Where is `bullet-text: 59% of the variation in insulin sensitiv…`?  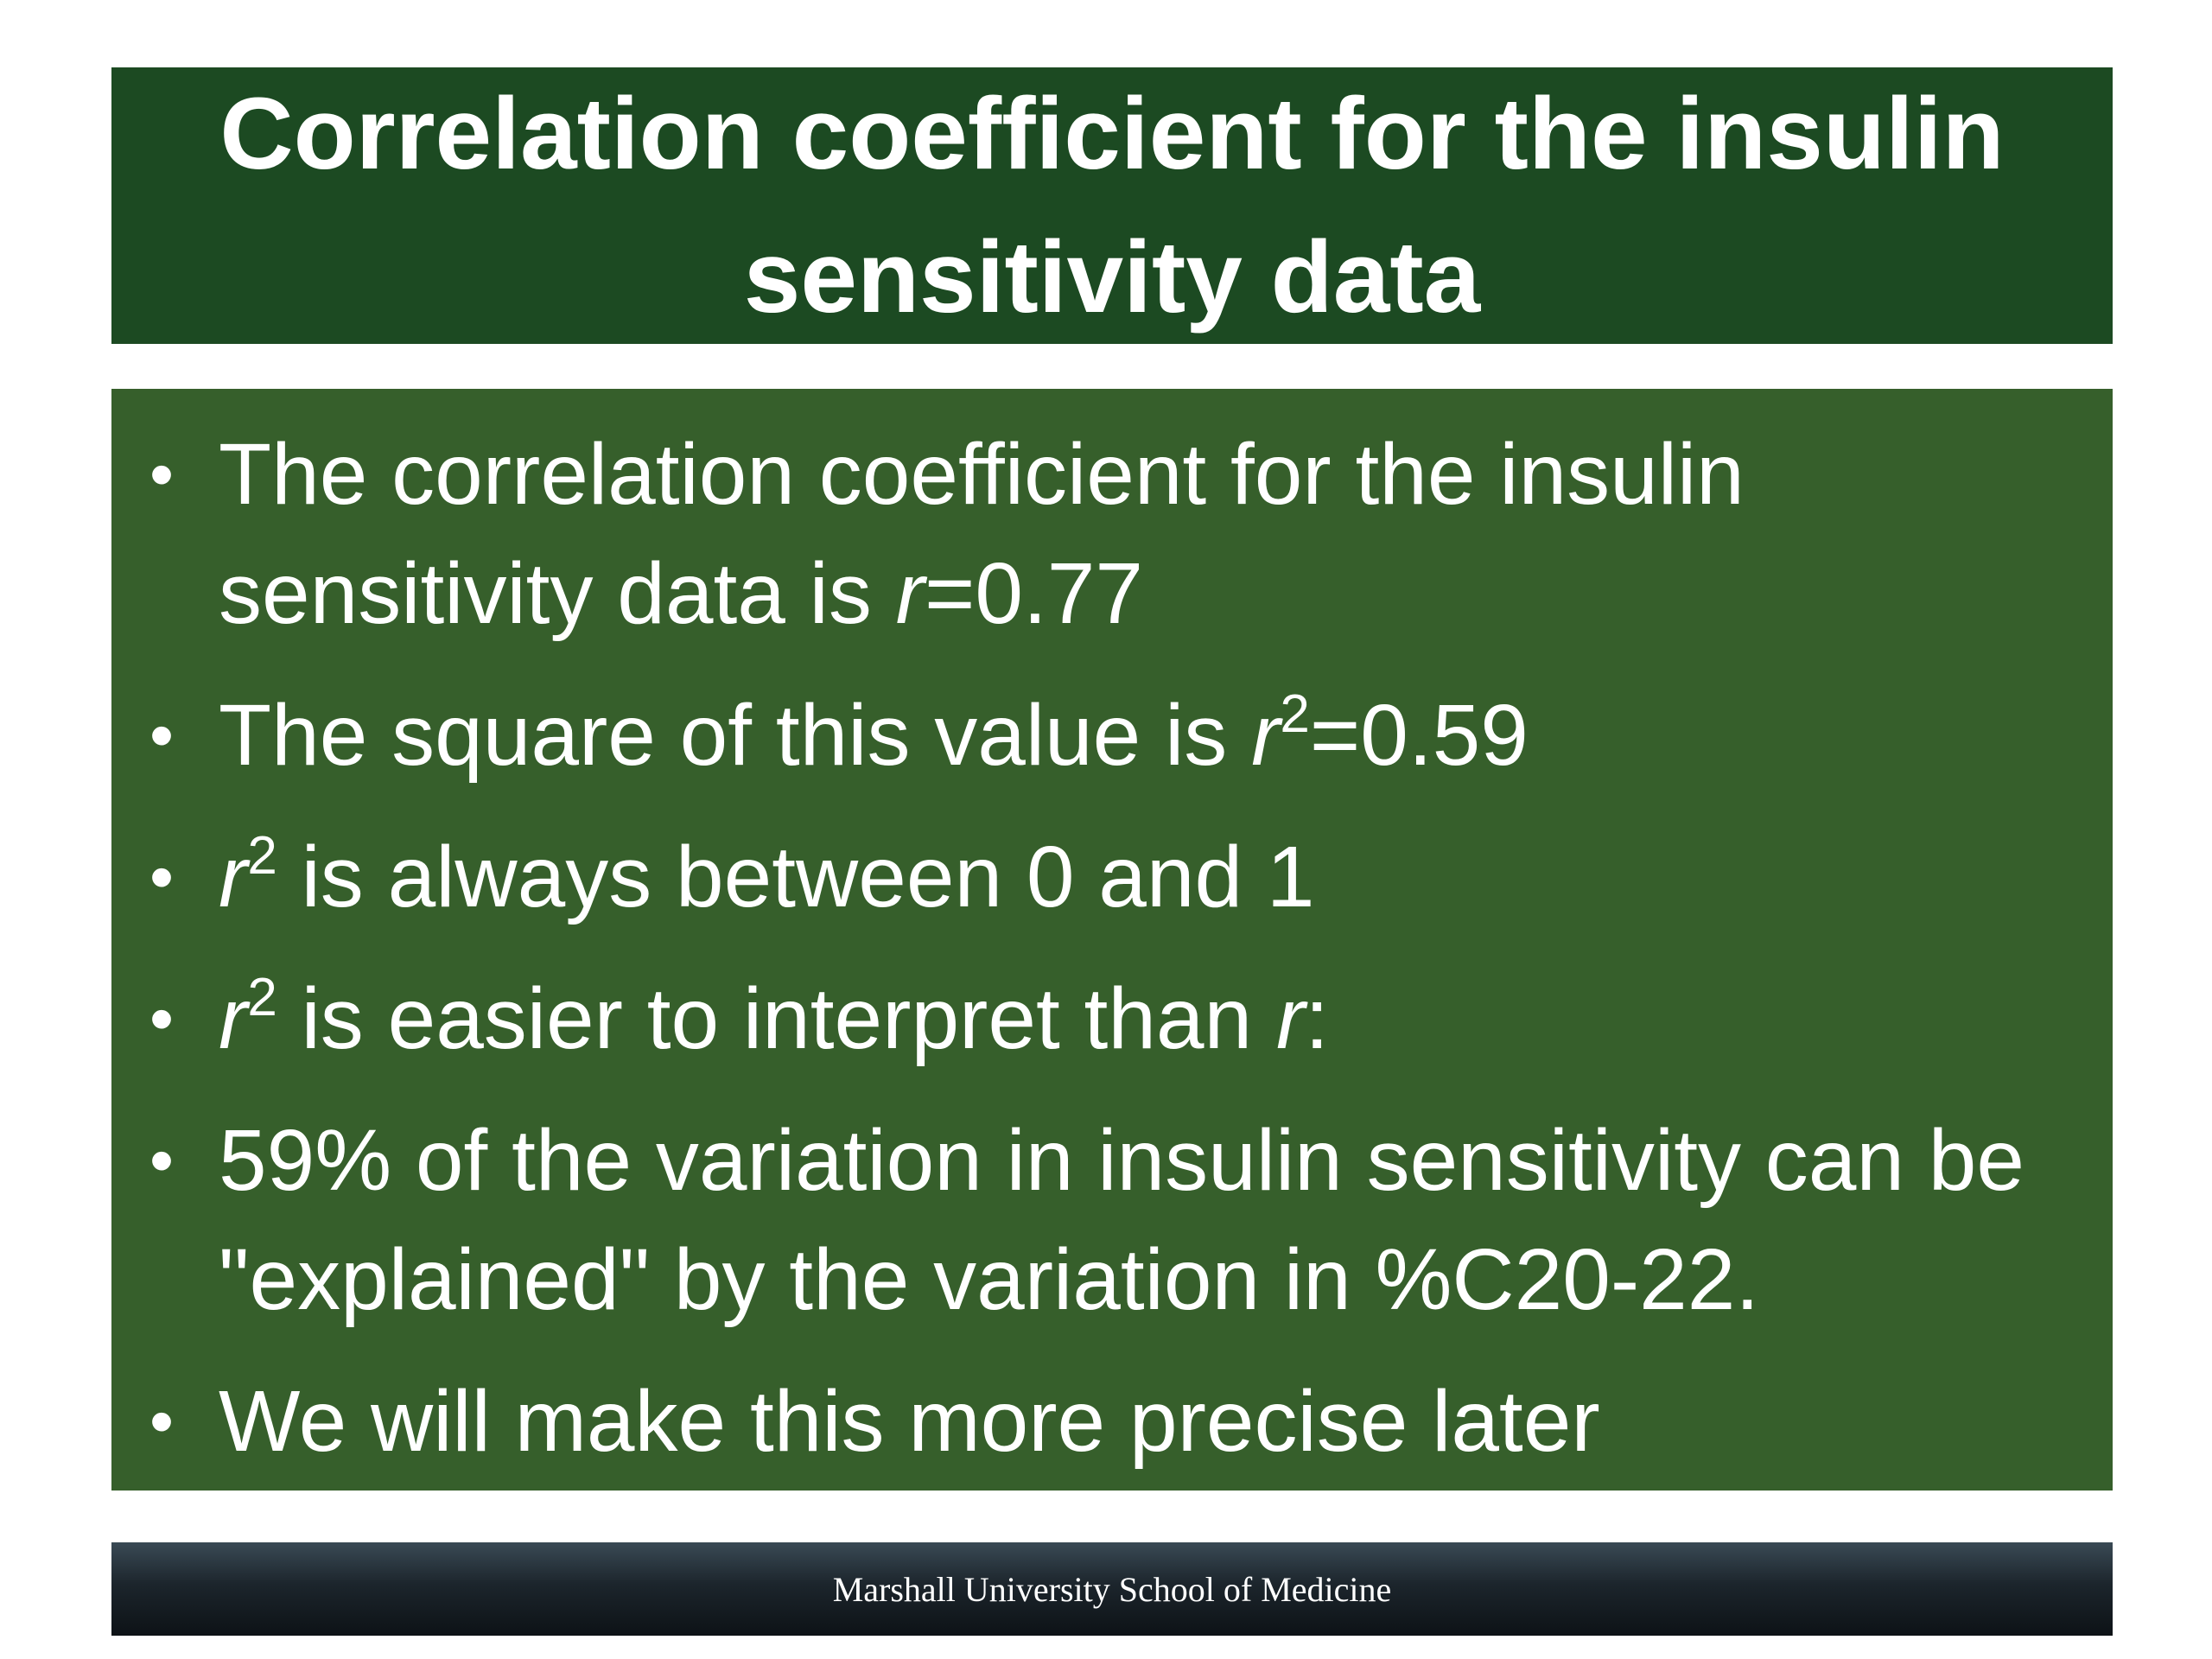
bullet-text: 59% of the variation in insulin sensitiv… is located at coordinates (1122, 1220).